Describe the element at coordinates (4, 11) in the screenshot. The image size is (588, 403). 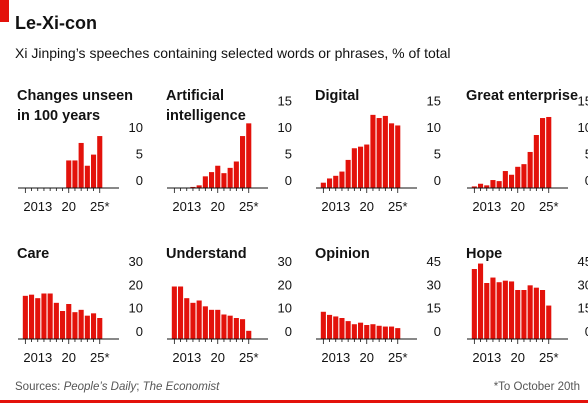
I see `economist-flag` at that location.